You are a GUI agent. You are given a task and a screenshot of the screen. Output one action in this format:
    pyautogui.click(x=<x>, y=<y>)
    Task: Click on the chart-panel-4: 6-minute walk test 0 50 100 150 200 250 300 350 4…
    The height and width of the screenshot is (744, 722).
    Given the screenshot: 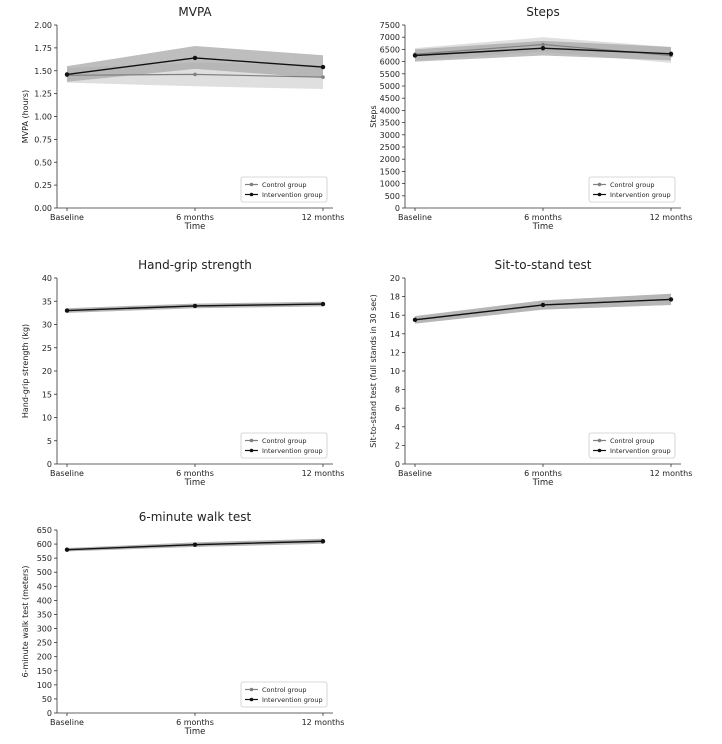 What is the action you would take?
    pyautogui.click(x=182, y=623)
    